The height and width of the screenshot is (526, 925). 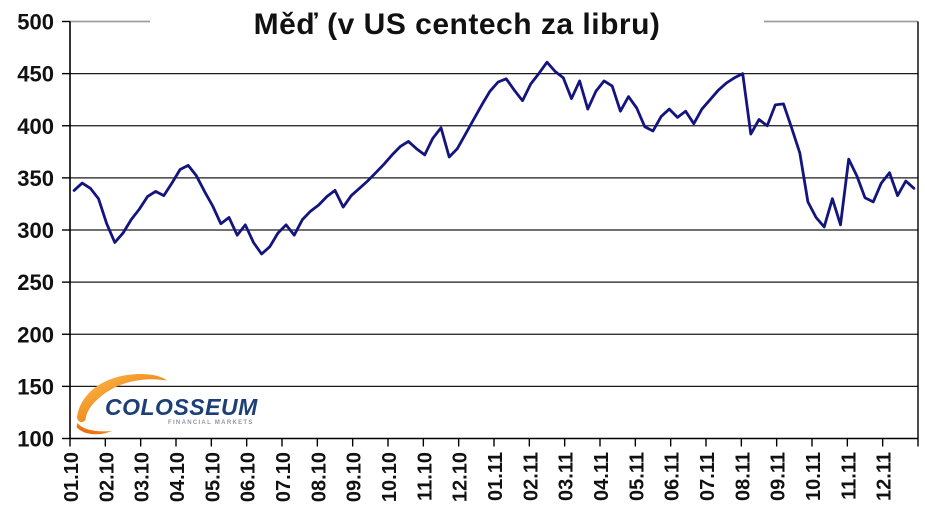 I want to click on y-axis-label: 150, so click(x=35, y=386).